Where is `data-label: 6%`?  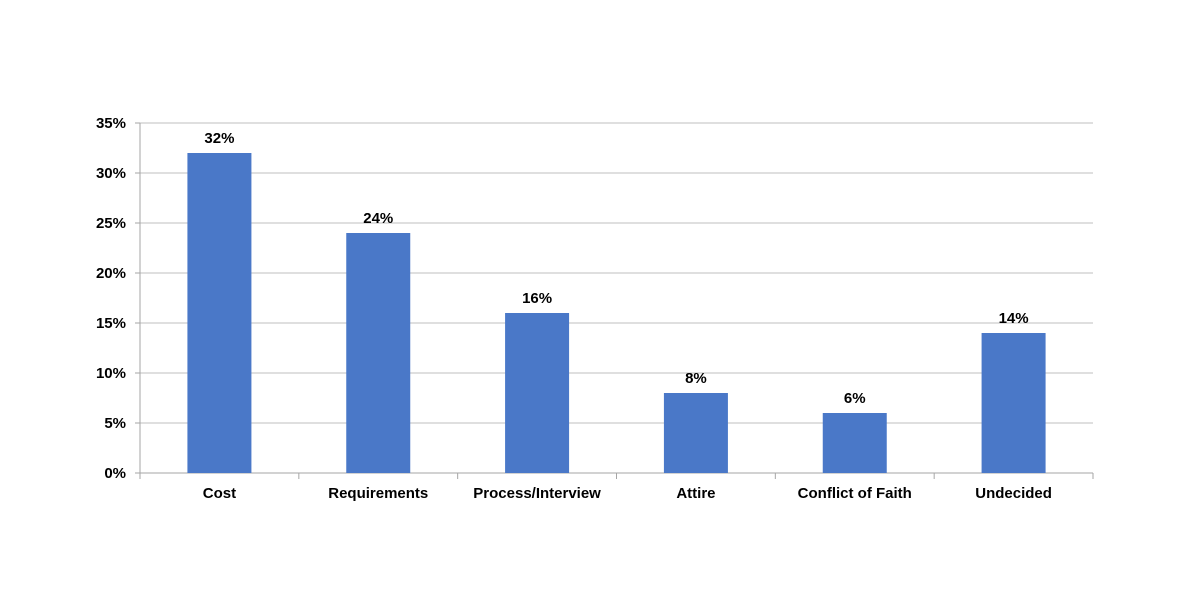 data-label: 6% is located at coordinates (855, 398).